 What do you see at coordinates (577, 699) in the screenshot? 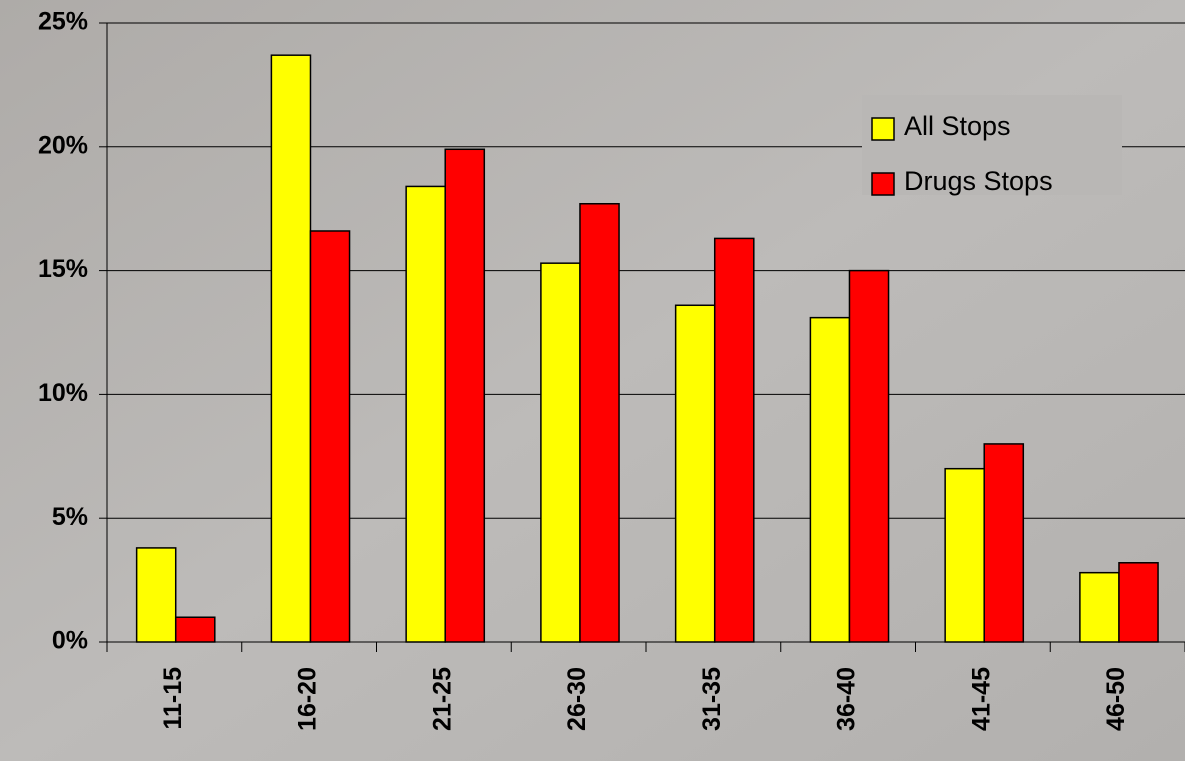
I see `x-tick-label: 26-30` at bounding box center [577, 699].